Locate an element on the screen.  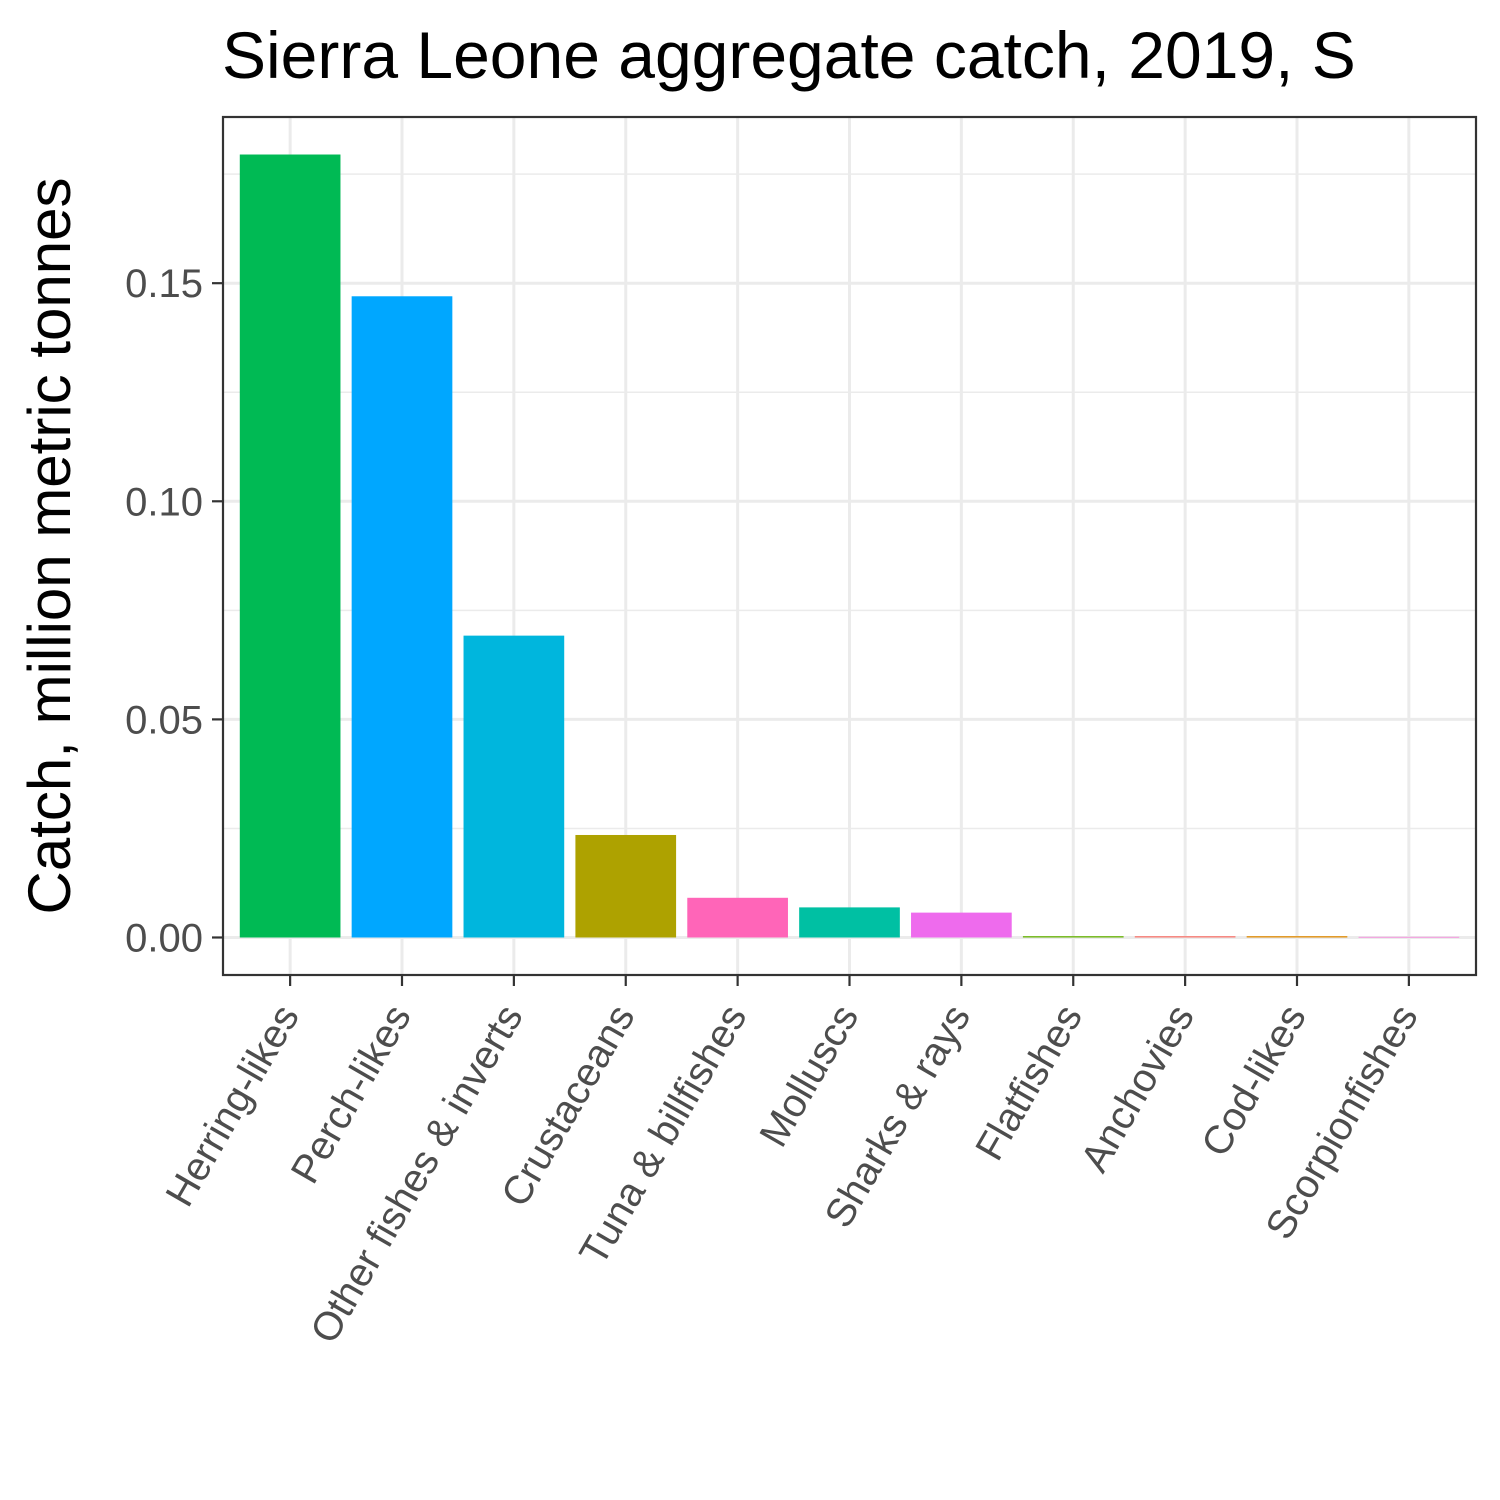
x-tick-label: Herring-likes is located at coordinates (233, 1106).